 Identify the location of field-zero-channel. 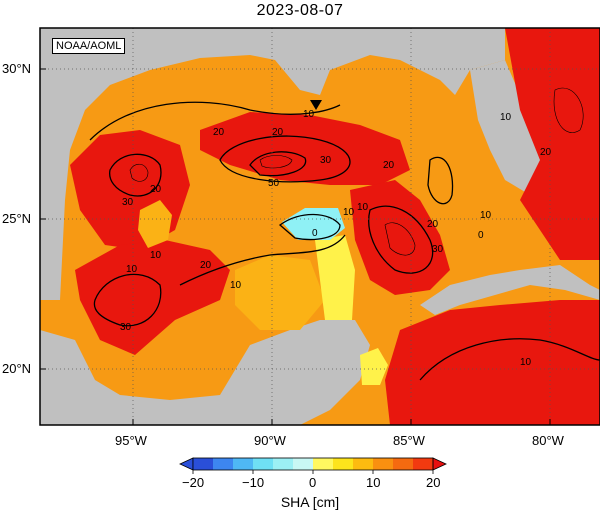
(335, 277).